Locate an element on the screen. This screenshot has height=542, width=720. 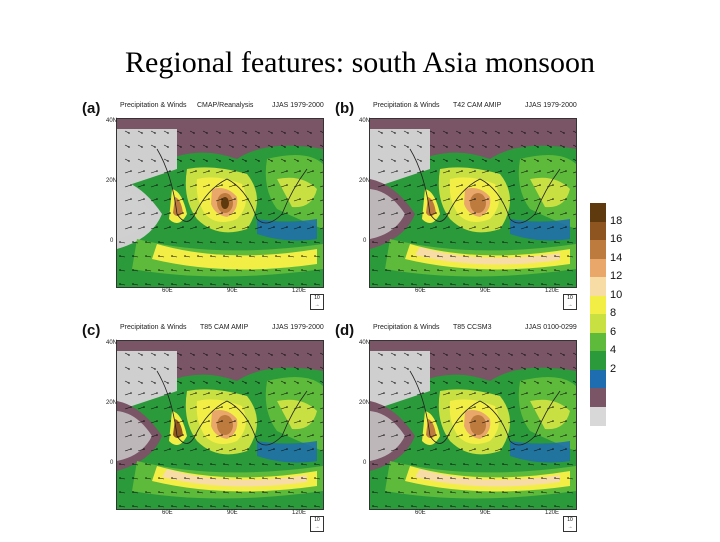
panel-center-title: T85 CCSM3 is located at coordinates (472, 327).